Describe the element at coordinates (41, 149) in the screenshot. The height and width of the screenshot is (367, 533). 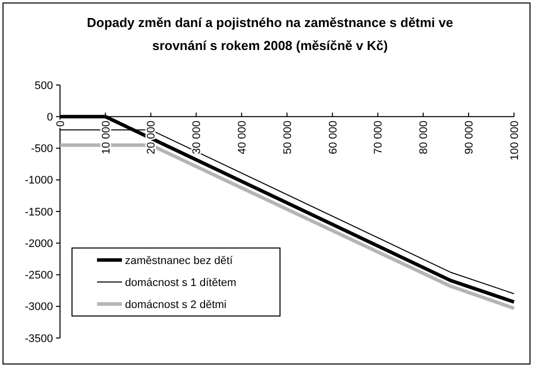
I see `y-tick-label: -500` at that location.